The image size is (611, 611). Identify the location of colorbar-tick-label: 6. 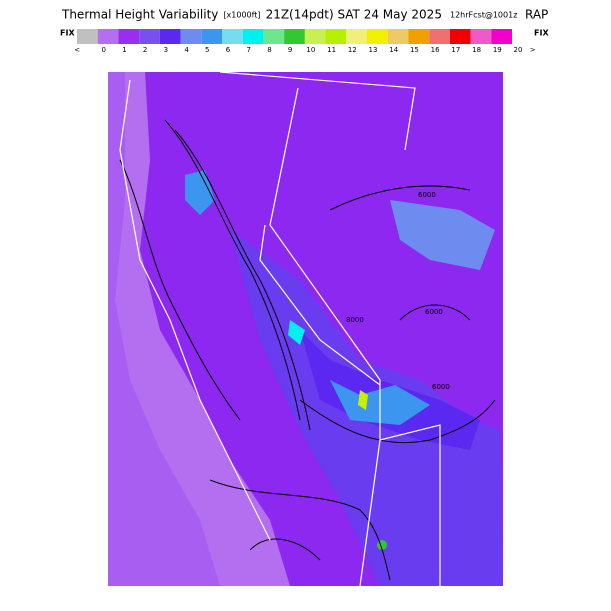
(228, 50).